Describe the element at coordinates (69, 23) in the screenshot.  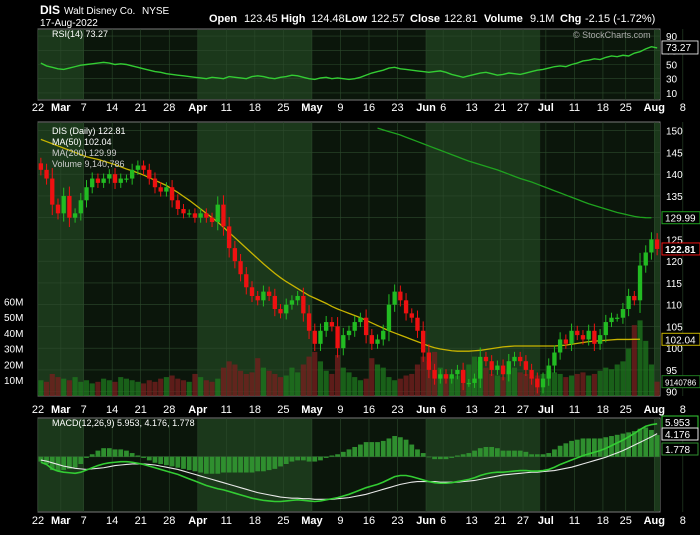
I see `chart-date: 17-Aug-2022` at that location.